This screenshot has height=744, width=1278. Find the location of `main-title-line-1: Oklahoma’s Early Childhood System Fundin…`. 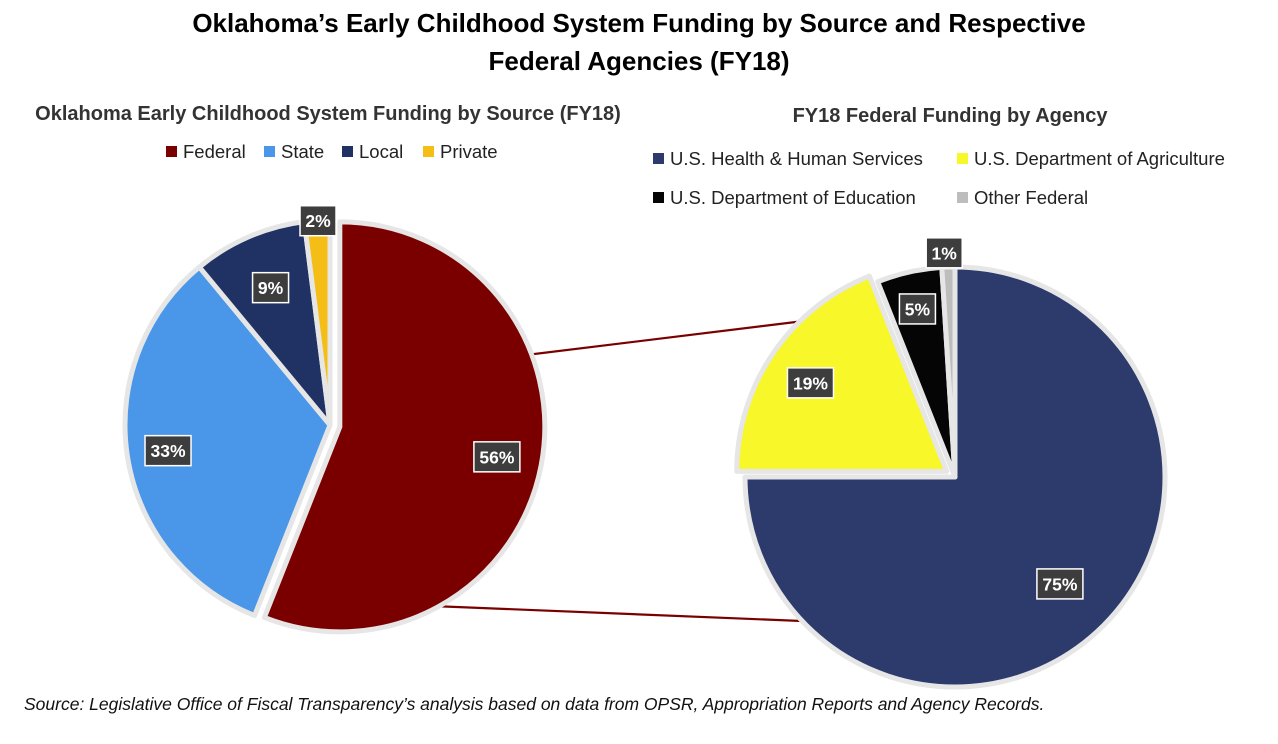

main-title-line-1: Oklahoma’s Early Childhood System Fundin… is located at coordinates (639, 23).